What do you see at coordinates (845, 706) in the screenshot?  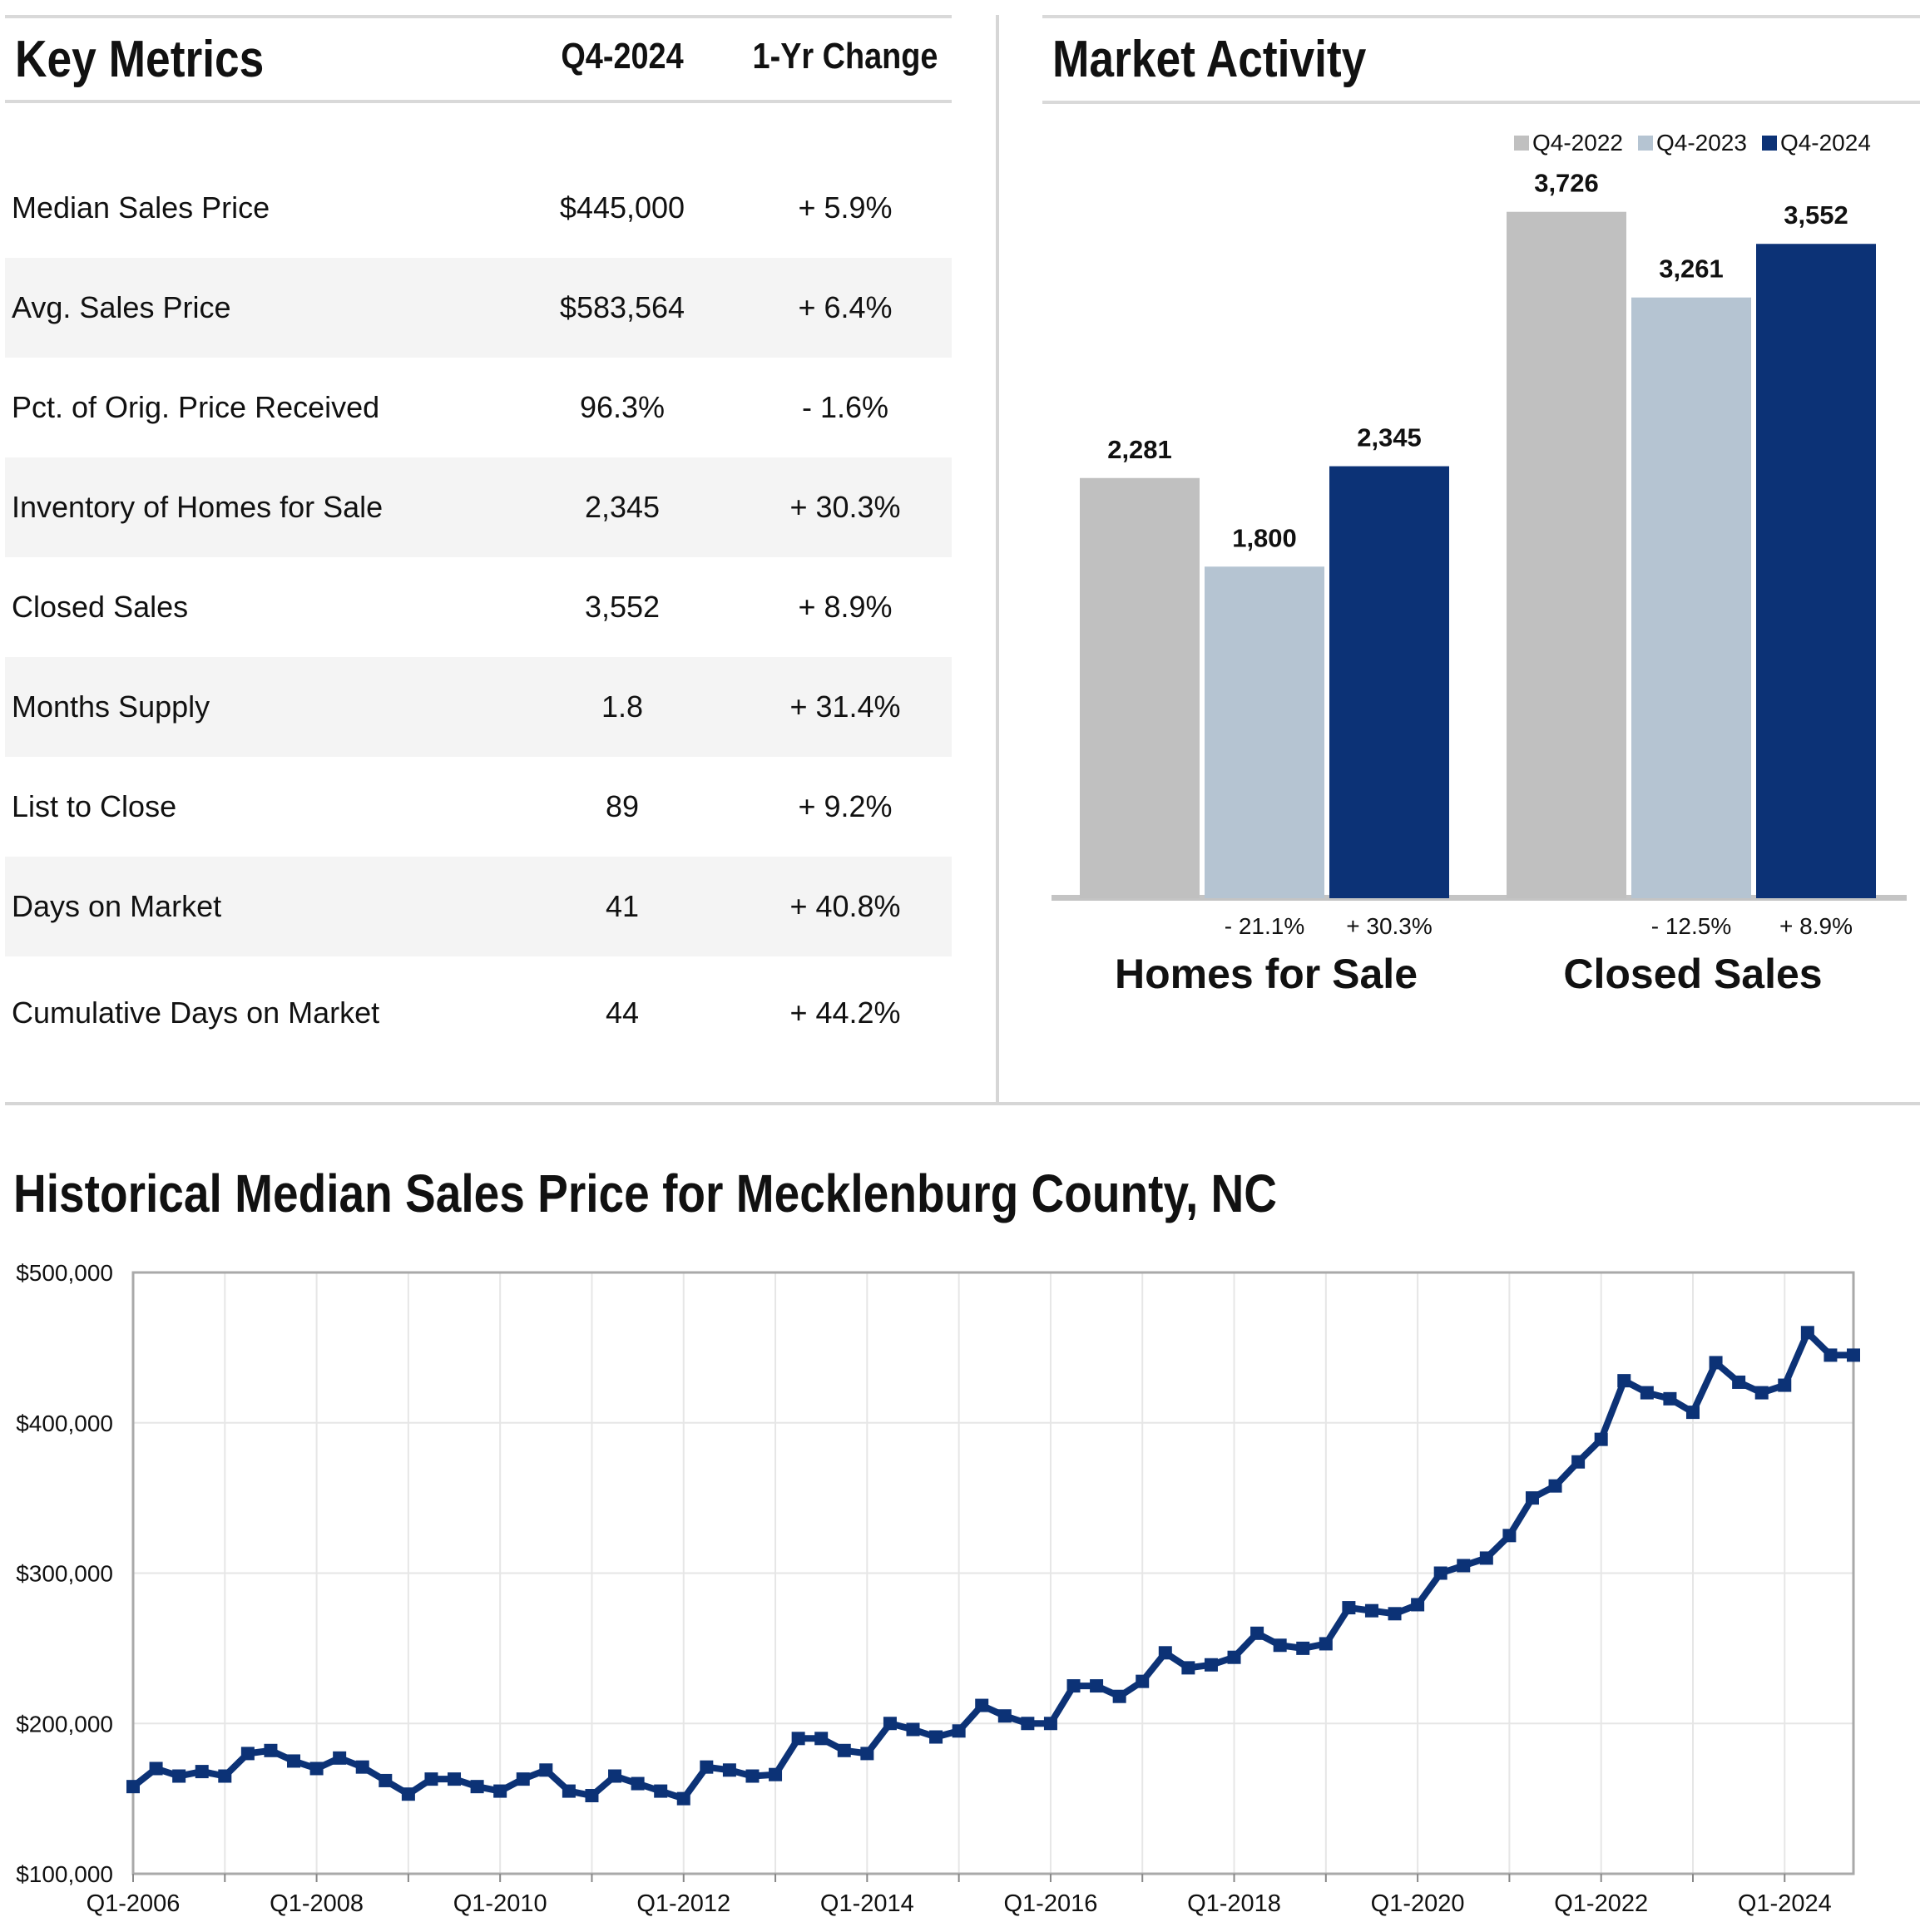 I see `metric-change: + 31.4%` at bounding box center [845, 706].